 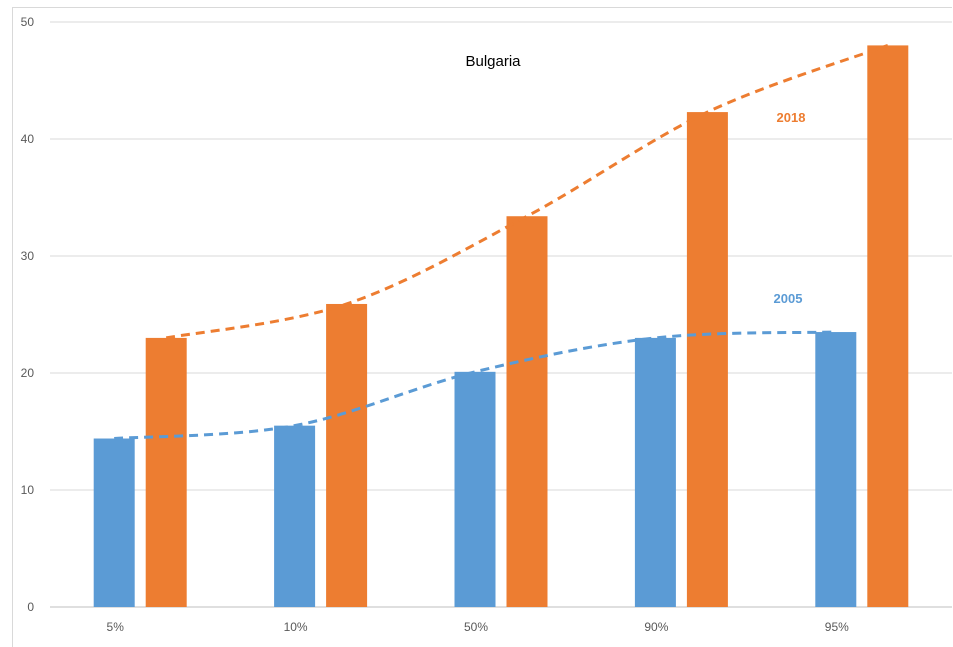 What do you see at coordinates (788, 298) in the screenshot?
I see `series-label-2005: 2005` at bounding box center [788, 298].